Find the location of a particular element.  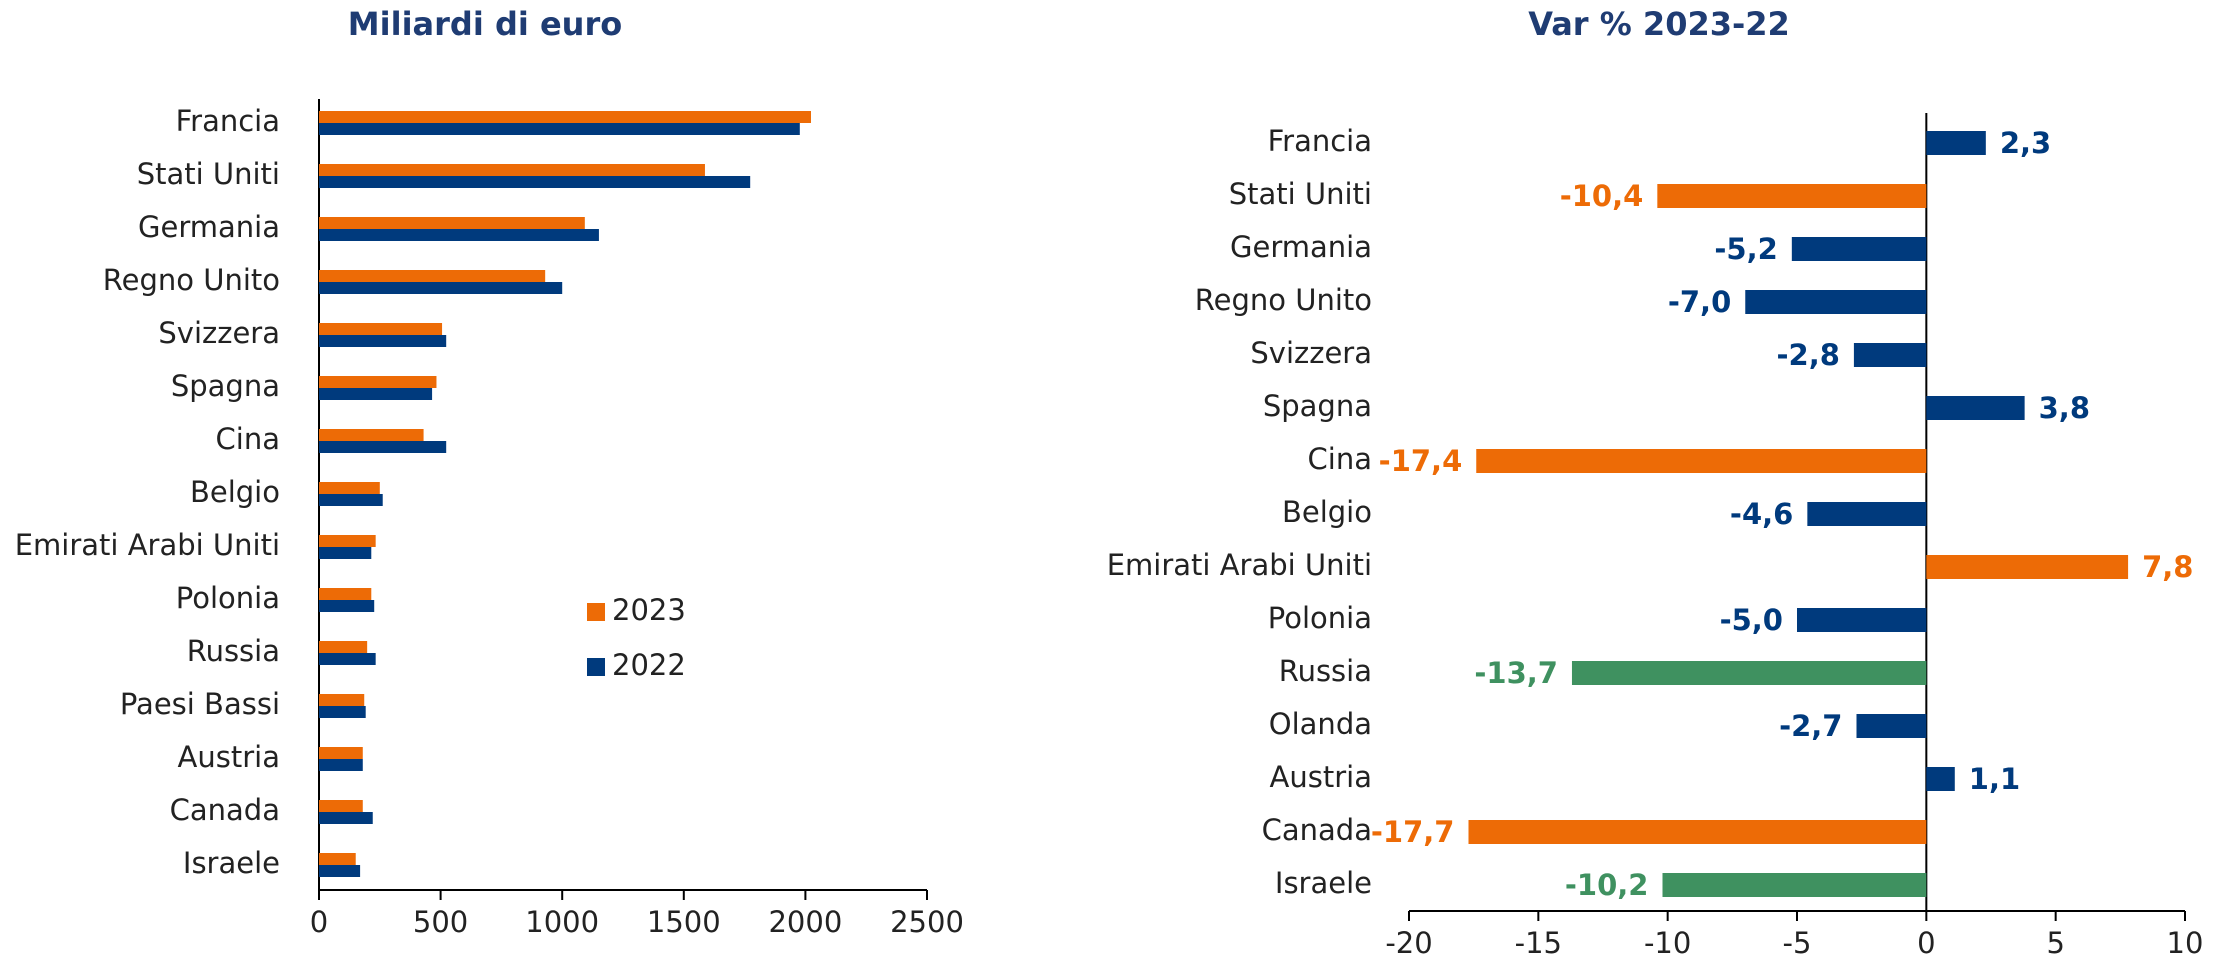

value-label: 7,8 is located at coordinates (2167, 567).